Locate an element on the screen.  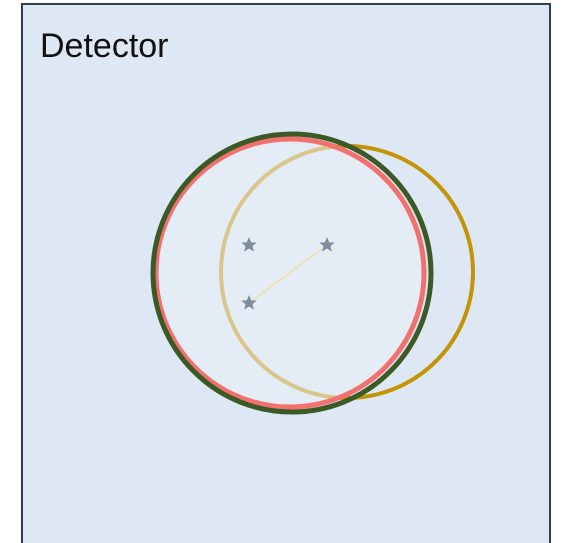
connector is located at coordinates (288, 274).